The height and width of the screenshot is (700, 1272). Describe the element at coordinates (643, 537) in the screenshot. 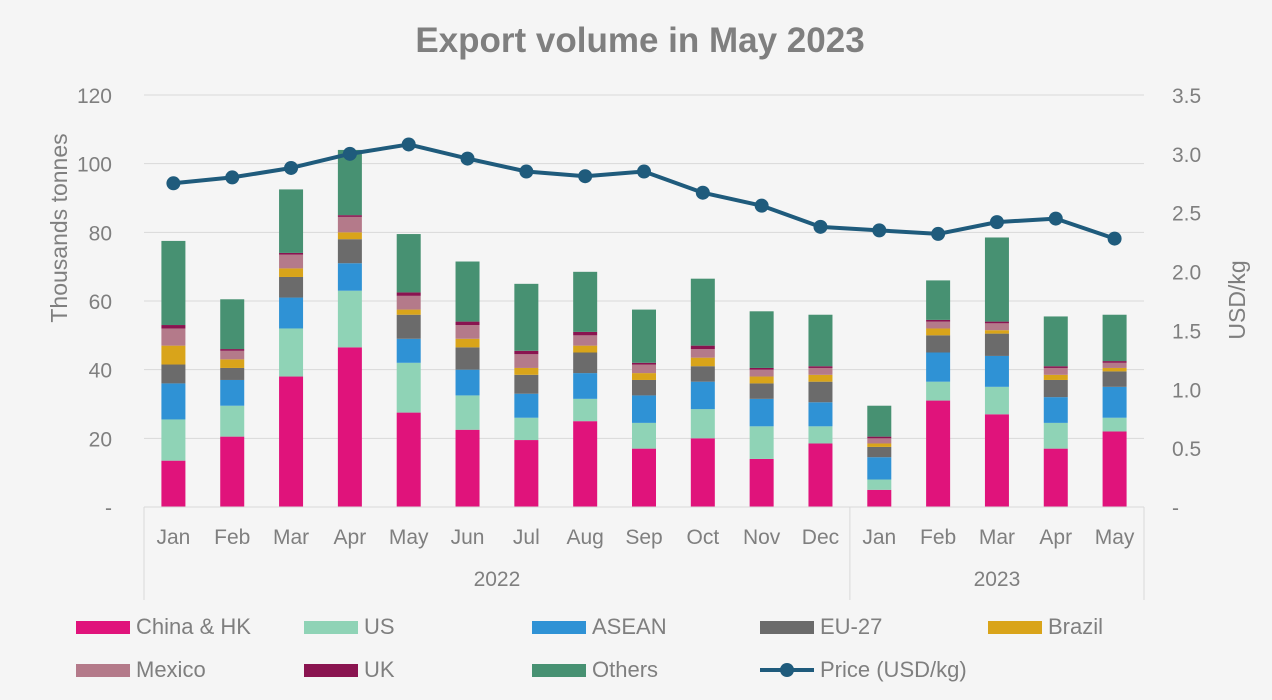

I see `x-tick-label: Sep` at that location.